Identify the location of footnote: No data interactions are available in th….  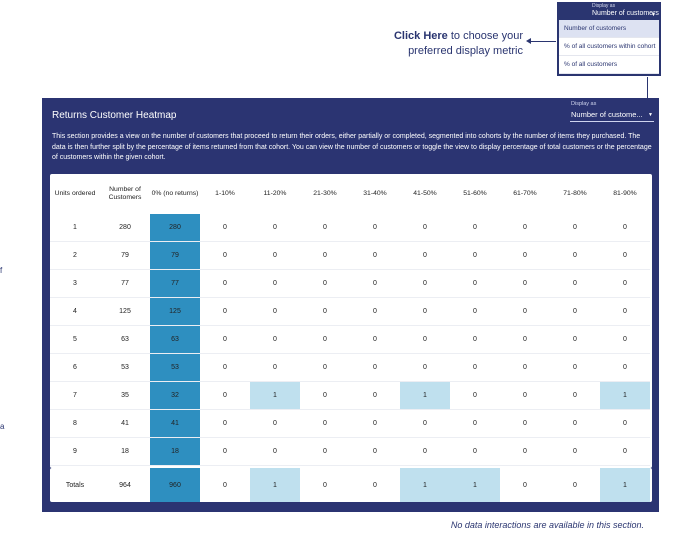
(547, 525).